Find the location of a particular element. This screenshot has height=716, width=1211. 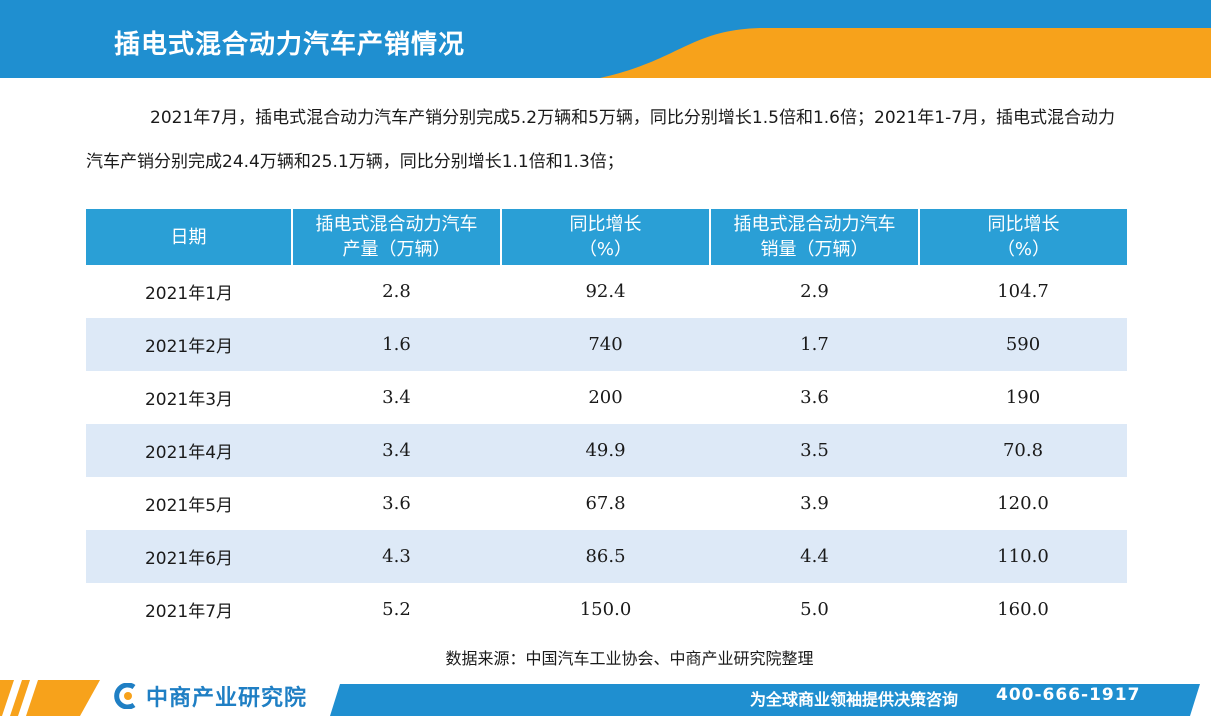

table-row: 2021年5月 3.6 67.8 3.9 120.0 is located at coordinates (606, 503).